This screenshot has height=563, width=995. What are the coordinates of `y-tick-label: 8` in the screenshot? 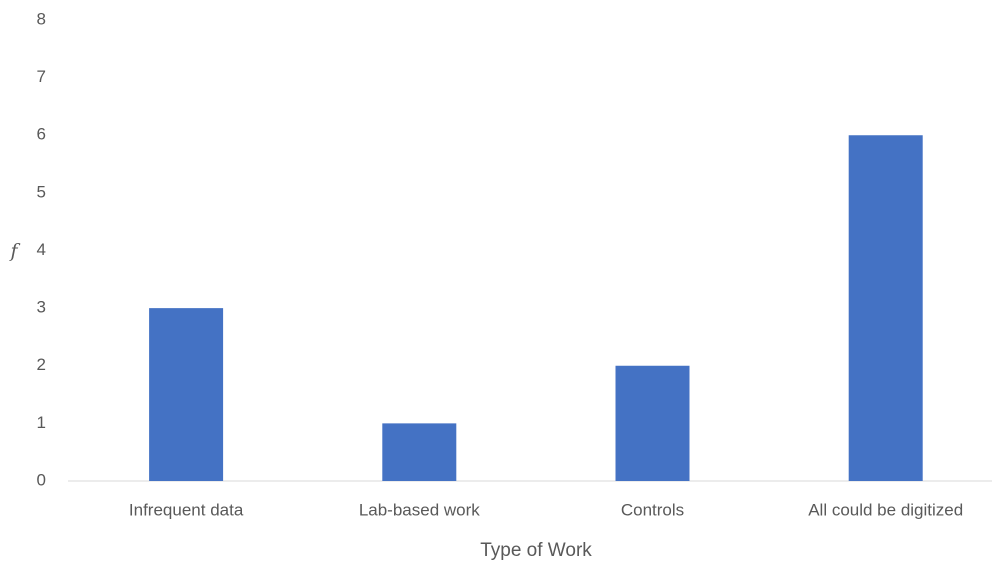 It's located at (41, 18).